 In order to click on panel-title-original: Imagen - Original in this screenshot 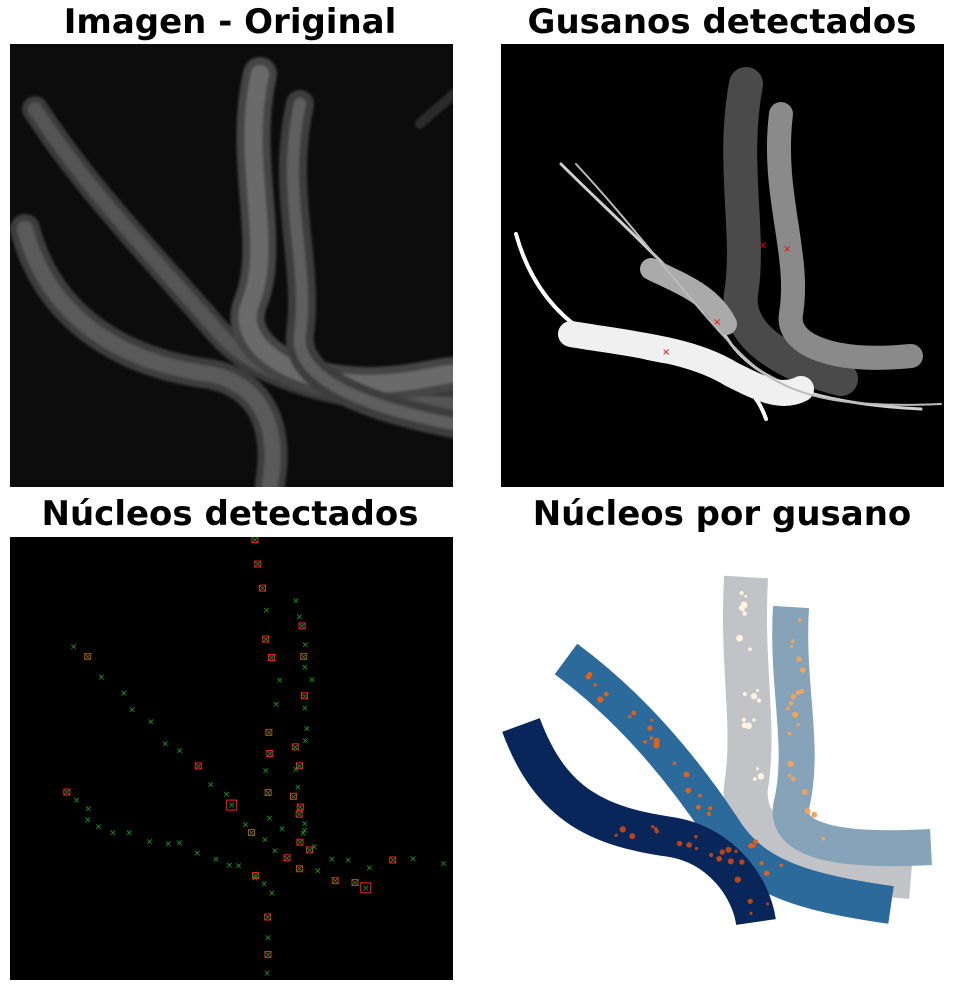, I will do `click(230, 22)`.